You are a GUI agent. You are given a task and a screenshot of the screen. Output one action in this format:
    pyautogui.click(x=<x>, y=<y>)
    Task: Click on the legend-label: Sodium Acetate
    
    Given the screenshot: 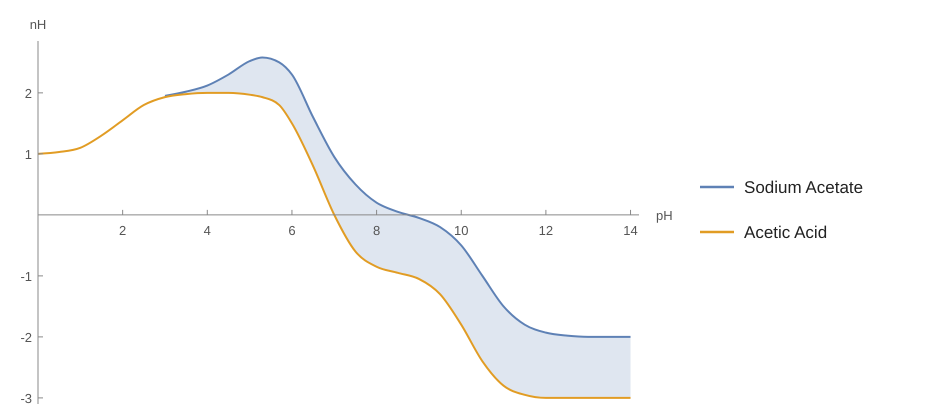 What is the action you would take?
    pyautogui.click(x=804, y=187)
    